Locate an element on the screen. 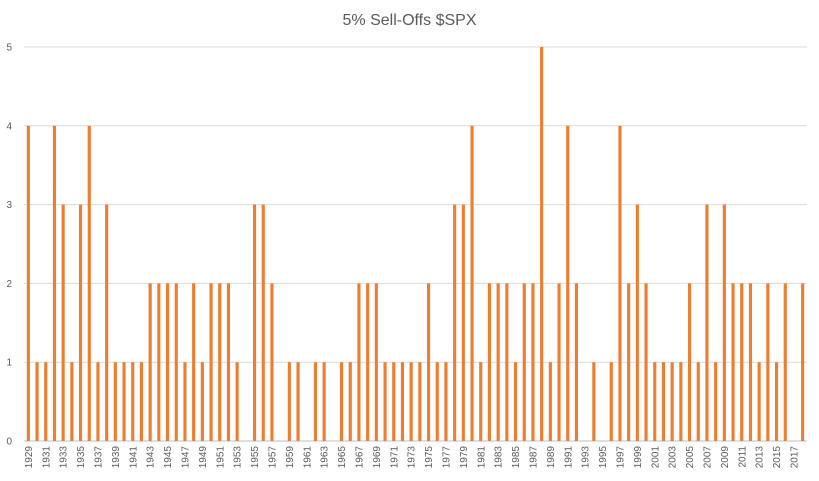 The width and height of the screenshot is (819, 481). bar-1984 is located at coordinates (507, 362).